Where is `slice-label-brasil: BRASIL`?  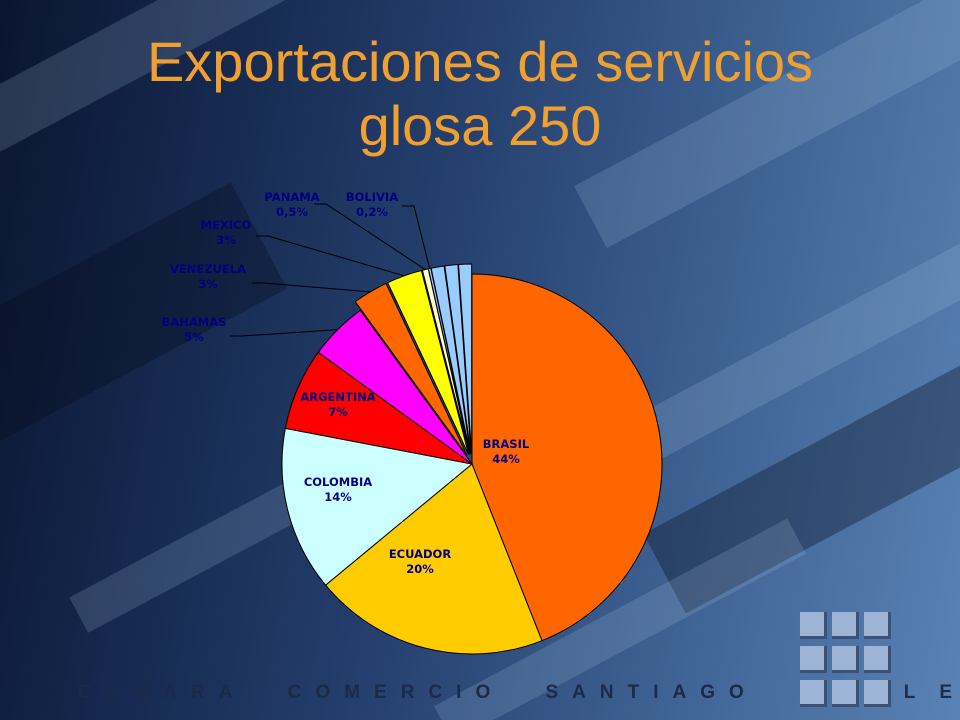 slice-label-brasil: BRASIL is located at coordinates (506, 444).